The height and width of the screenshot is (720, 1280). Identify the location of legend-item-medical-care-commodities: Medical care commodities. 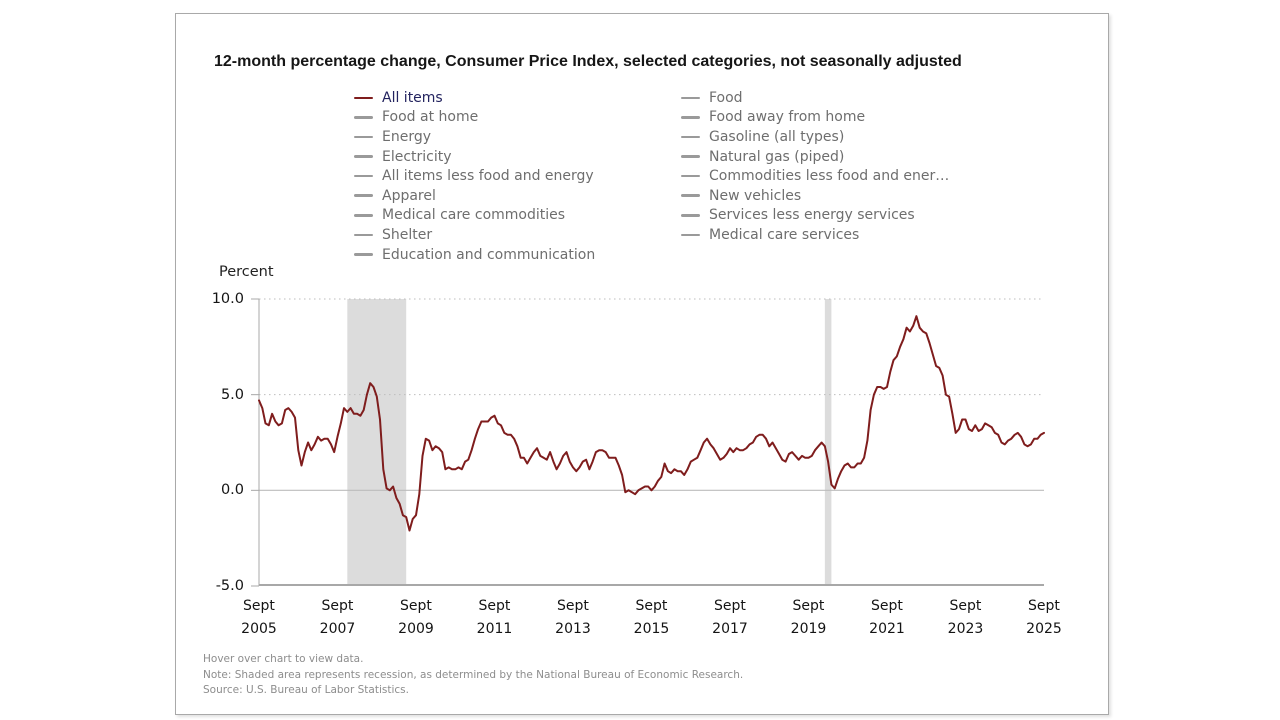
(474, 216).